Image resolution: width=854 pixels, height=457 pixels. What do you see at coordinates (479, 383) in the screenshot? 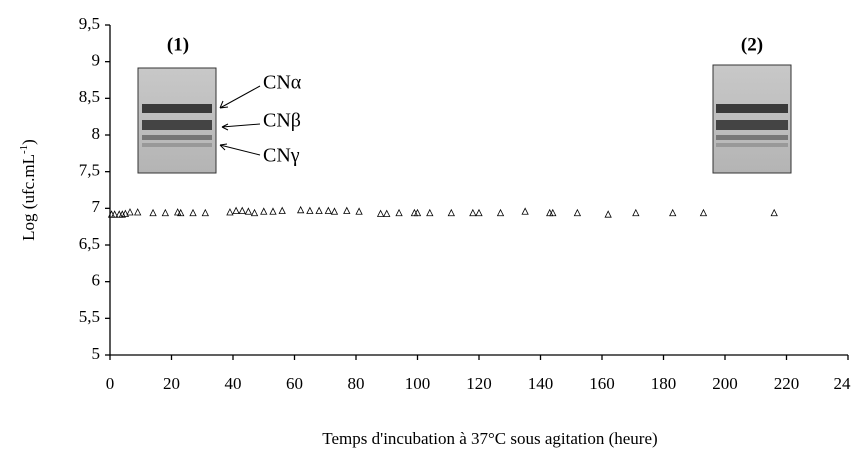
I see `x-tick-label: 120` at bounding box center [479, 383].